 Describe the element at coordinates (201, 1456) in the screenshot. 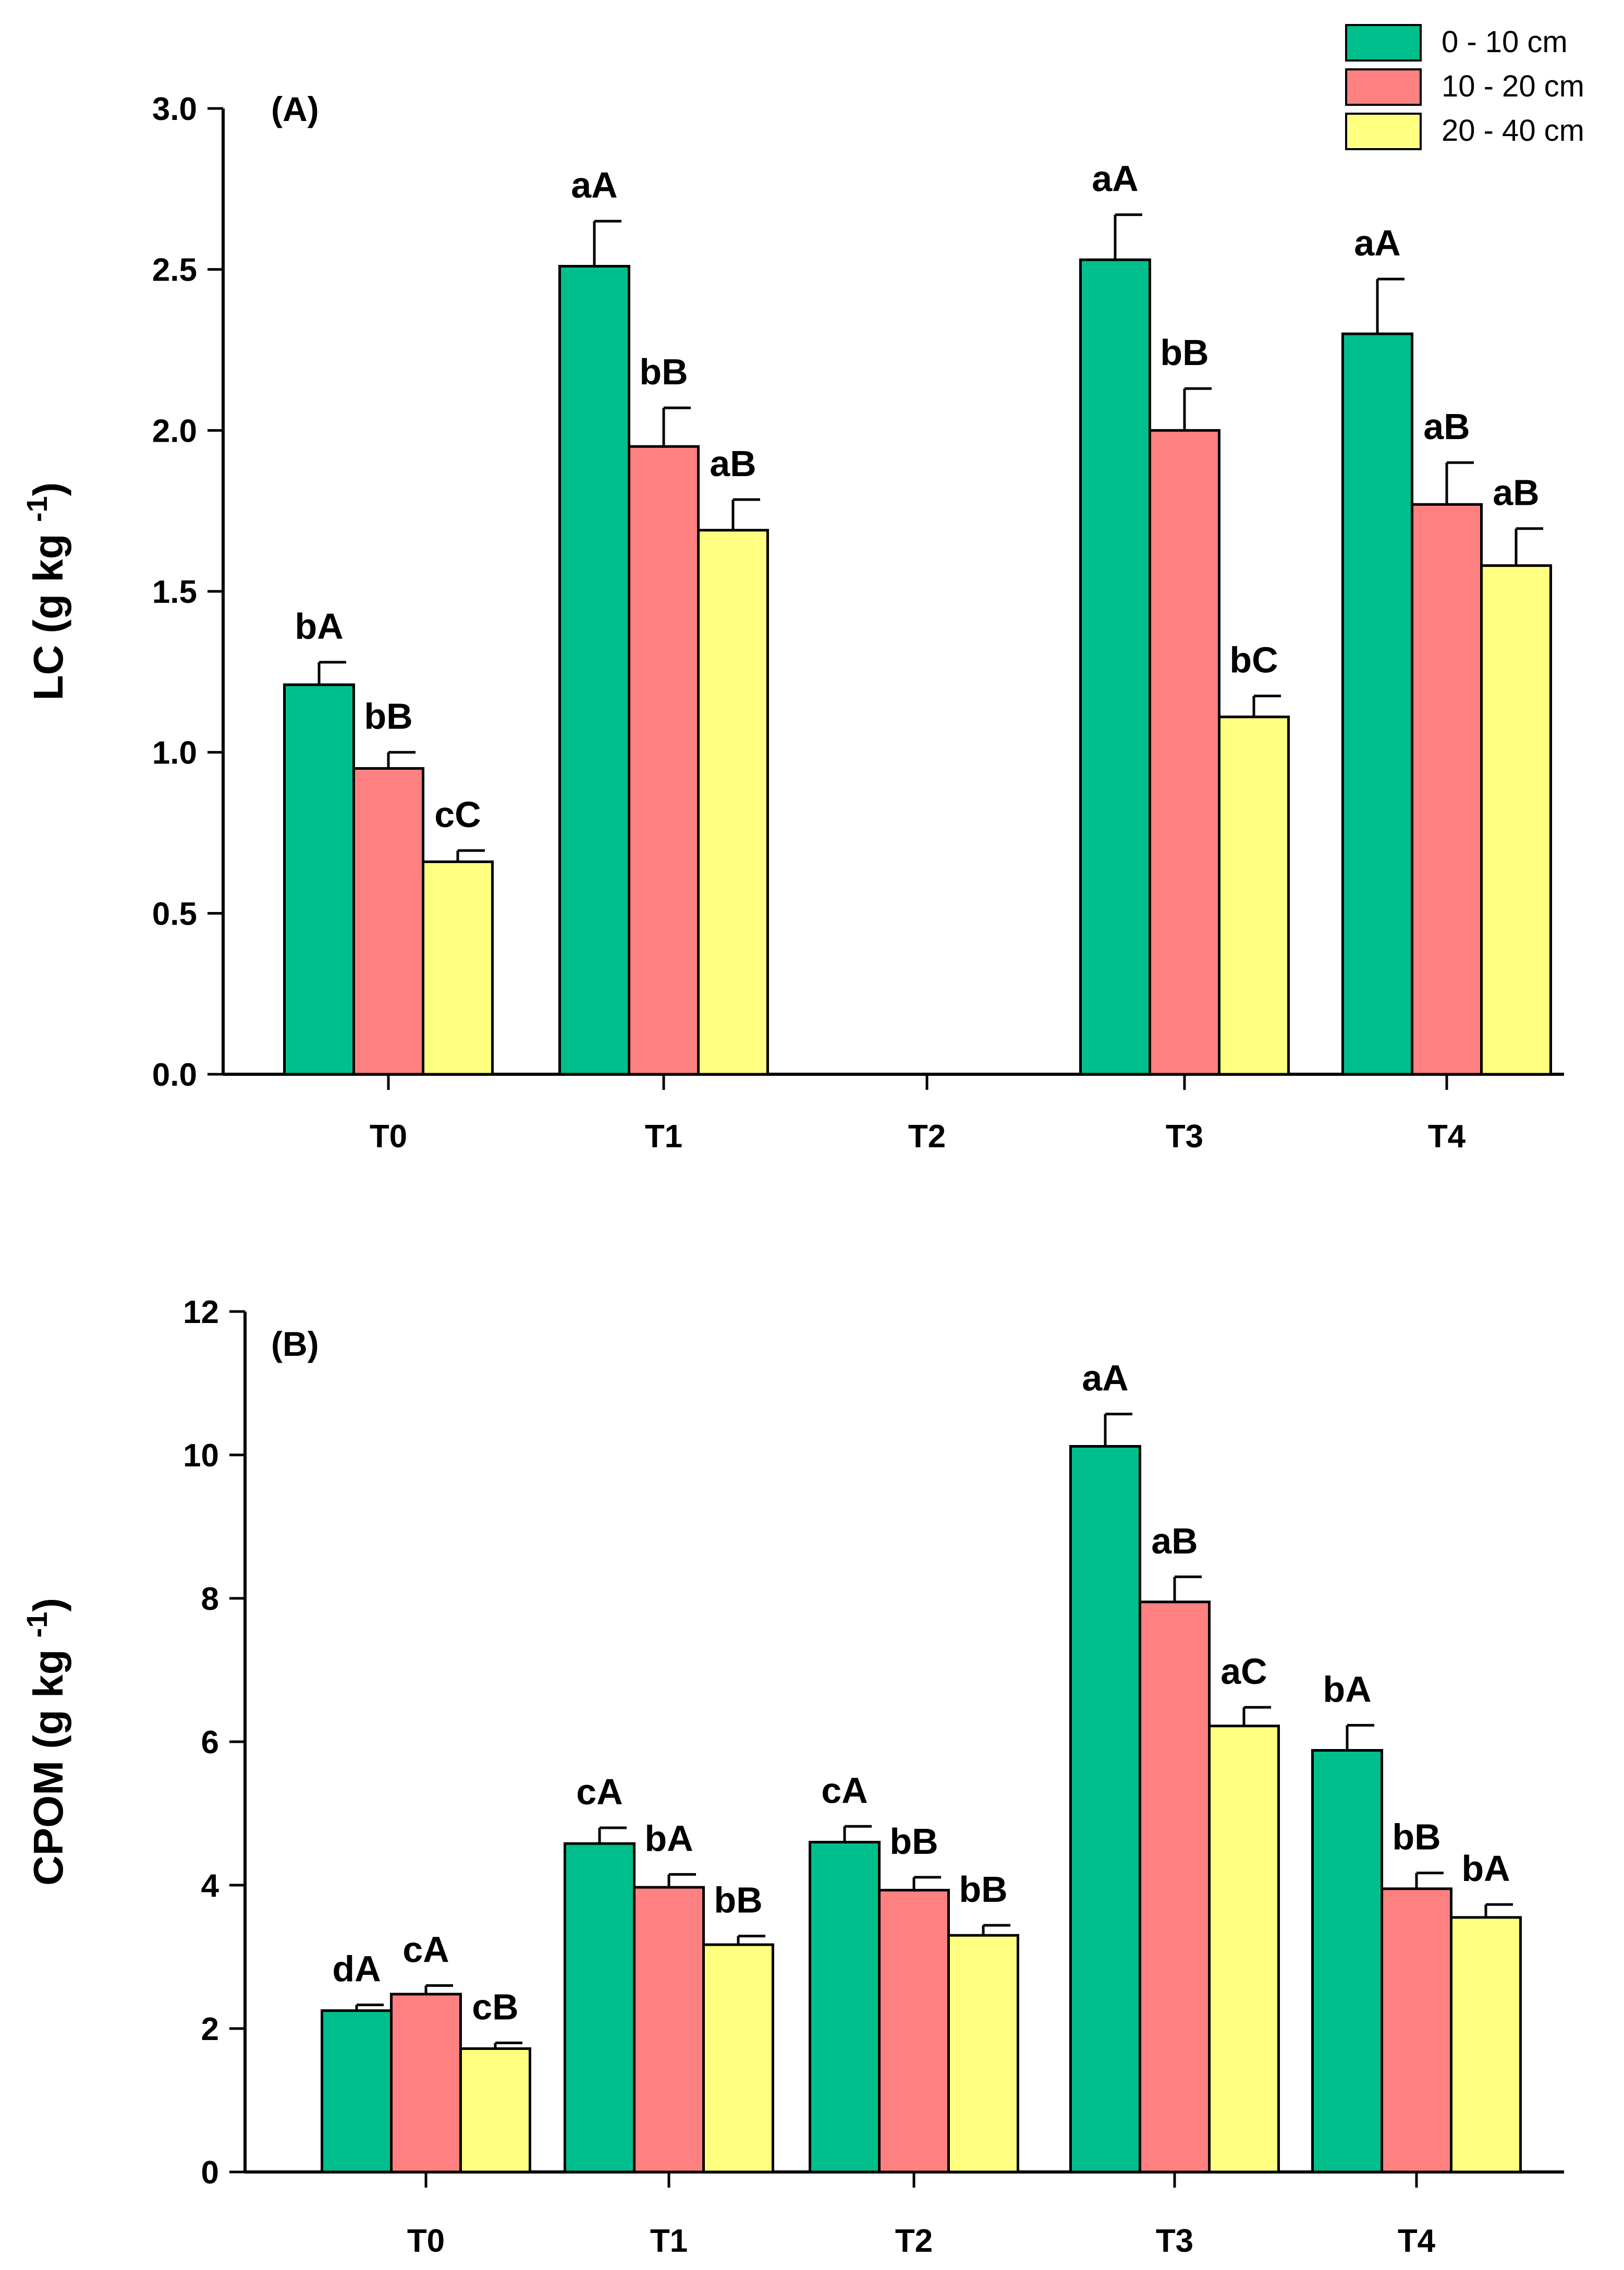

I see `y-tick-label: 10` at that location.